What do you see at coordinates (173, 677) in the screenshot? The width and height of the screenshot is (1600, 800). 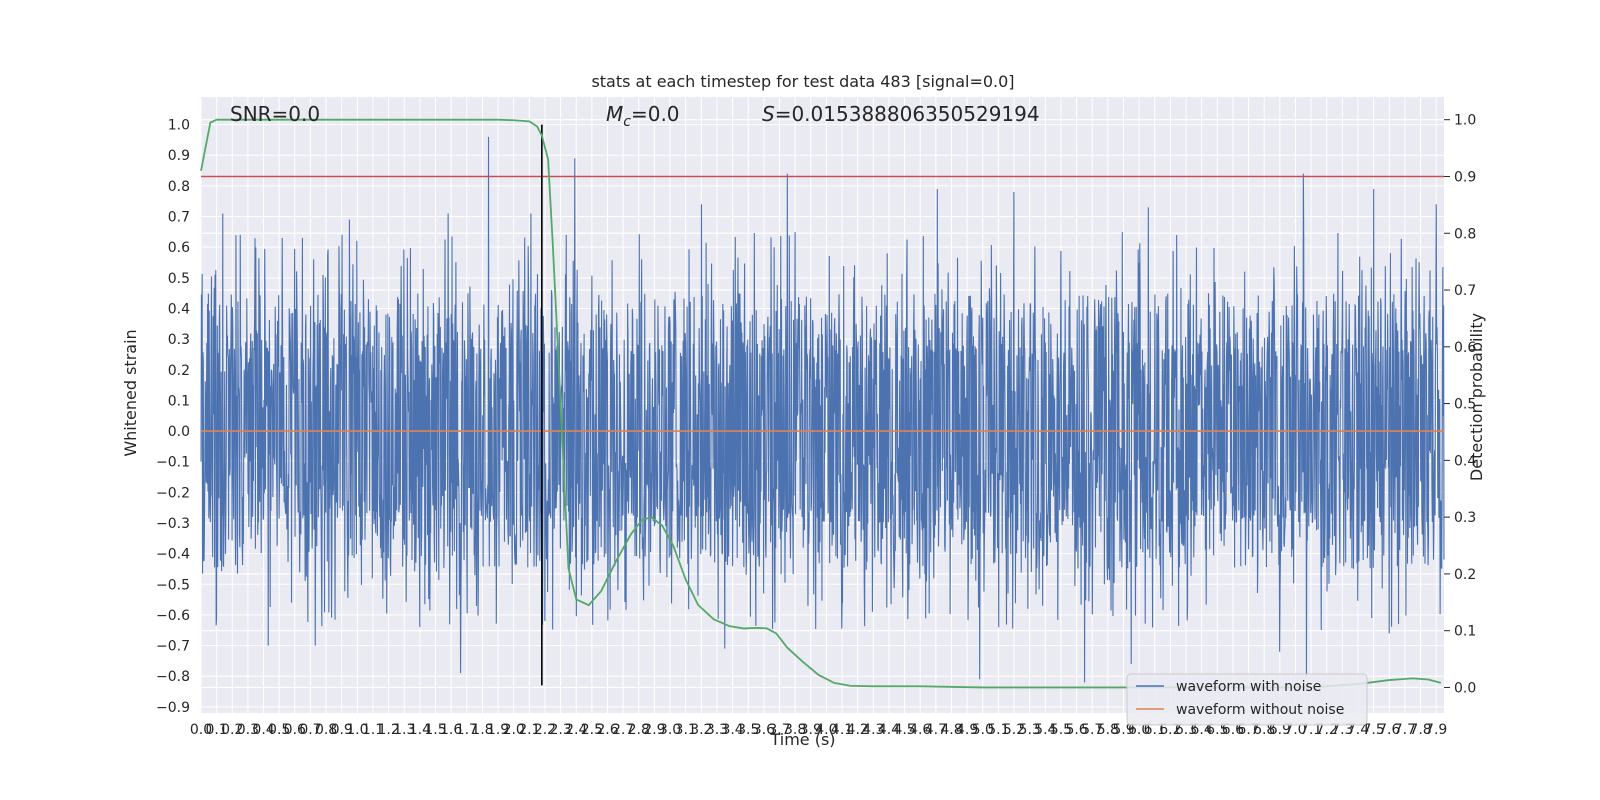 I see `y-tick-label-left: −0.8` at bounding box center [173, 677].